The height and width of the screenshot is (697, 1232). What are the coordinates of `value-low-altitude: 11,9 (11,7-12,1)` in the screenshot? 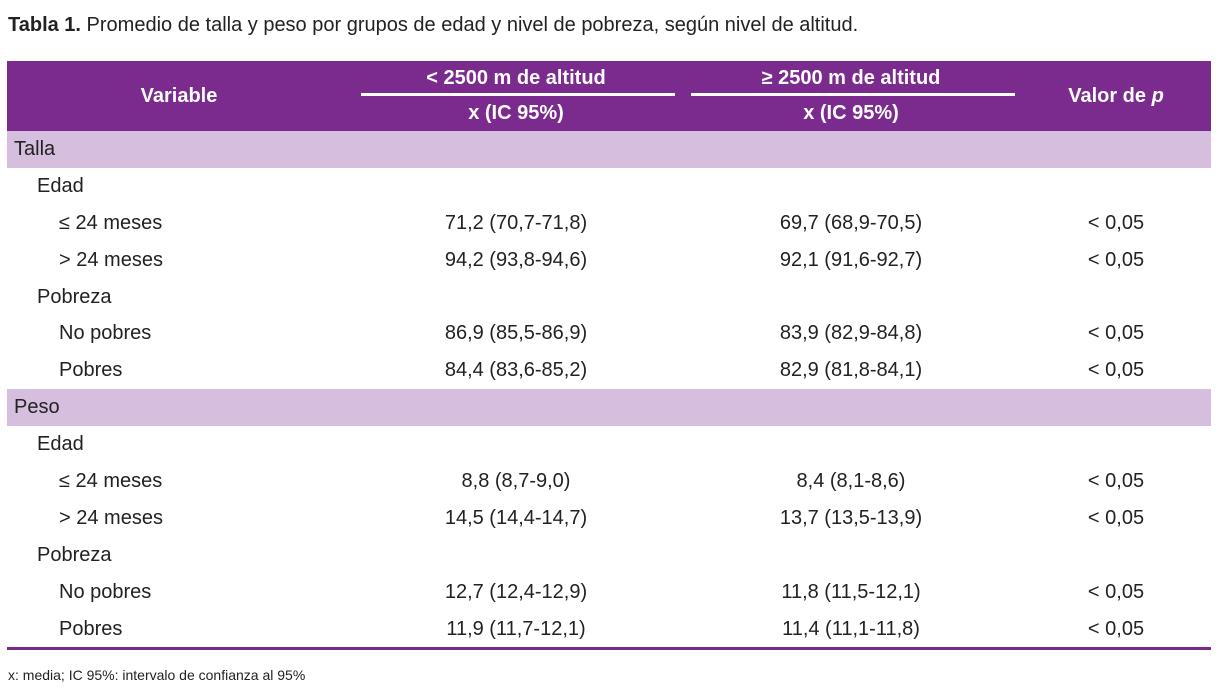 It's located at (516, 630).